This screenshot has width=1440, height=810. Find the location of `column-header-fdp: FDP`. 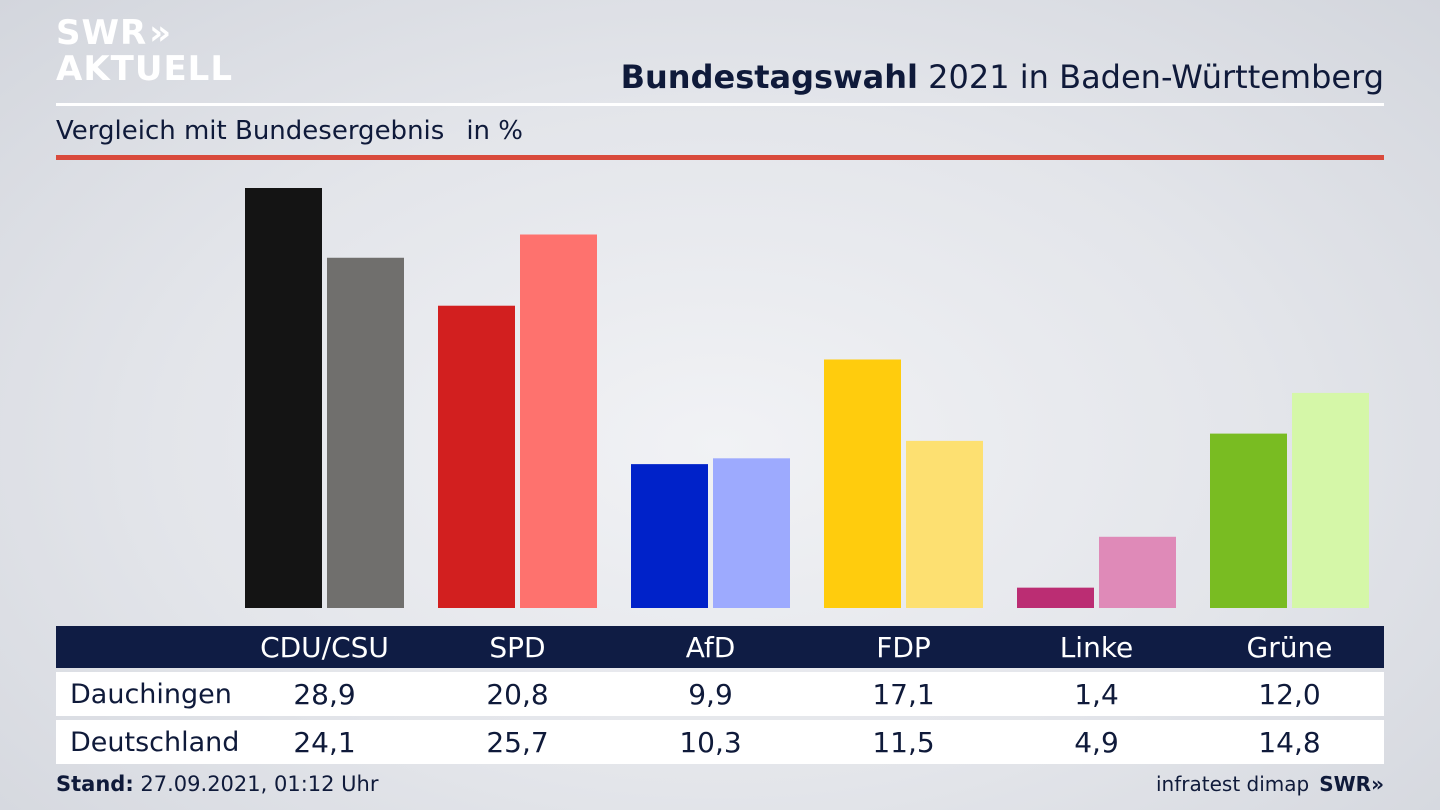

column-header-fdp: FDP is located at coordinates (903, 647).